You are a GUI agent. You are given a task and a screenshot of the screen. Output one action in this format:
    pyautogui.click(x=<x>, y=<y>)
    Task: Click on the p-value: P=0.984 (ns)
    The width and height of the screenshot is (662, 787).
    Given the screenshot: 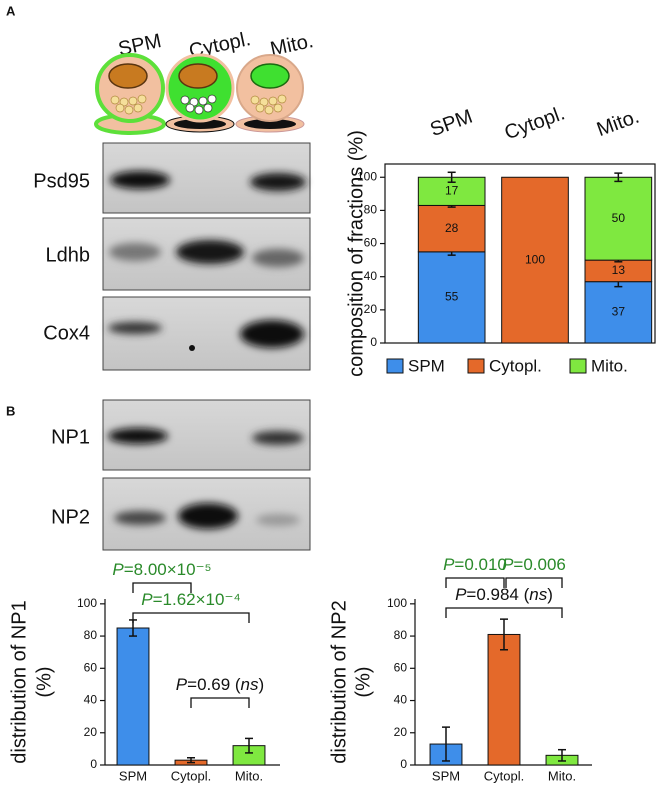 What is the action you would take?
    pyautogui.click(x=504, y=594)
    